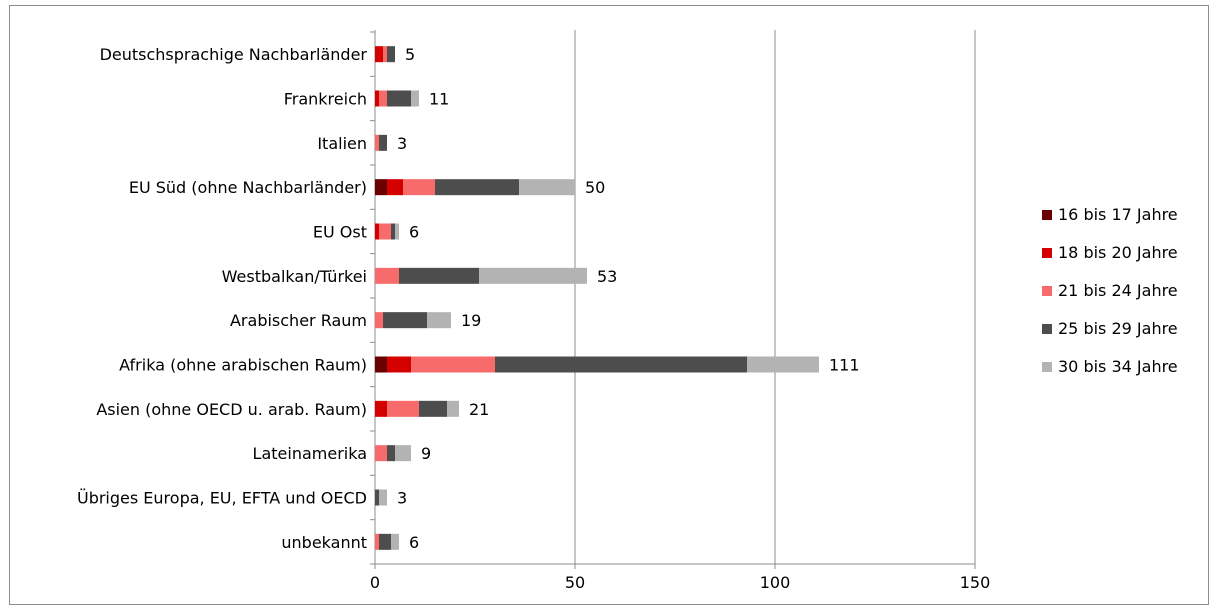  What do you see at coordinates (1118, 366) in the screenshot?
I see `legend-label: 30 bis 34 Jahre` at bounding box center [1118, 366].